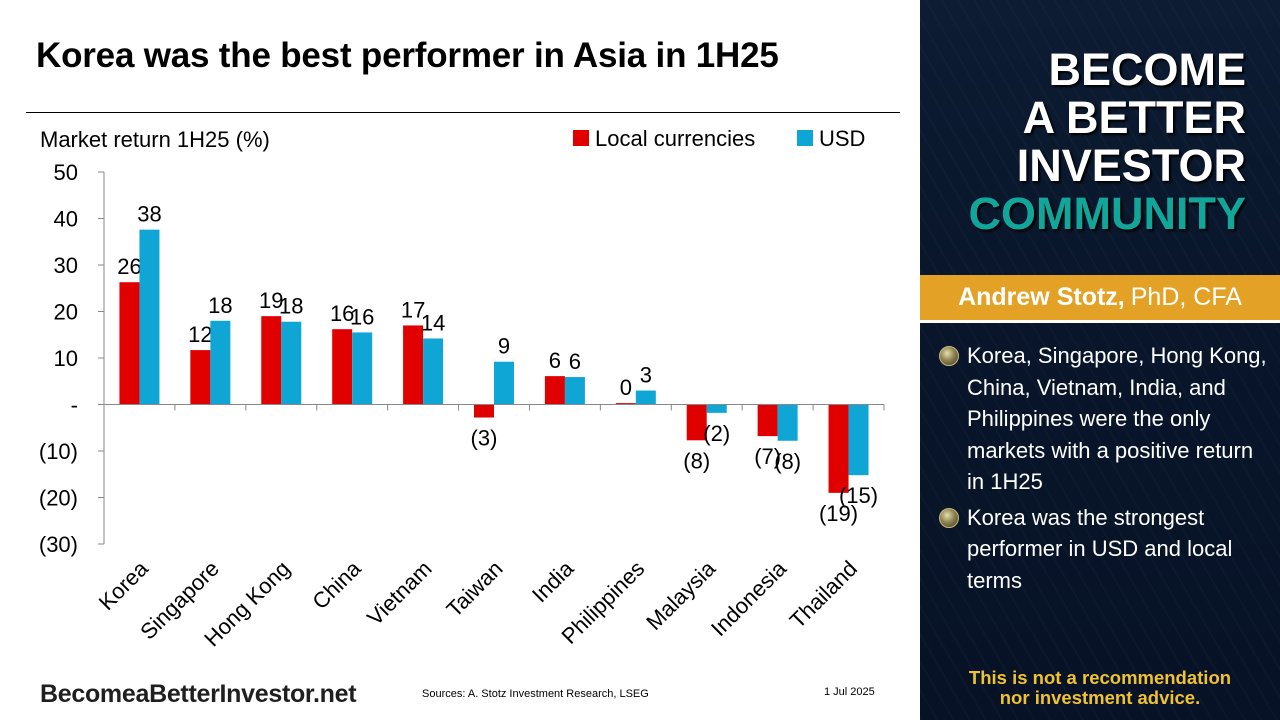  What do you see at coordinates (463, 112) in the screenshot?
I see `title-divider` at bounding box center [463, 112].